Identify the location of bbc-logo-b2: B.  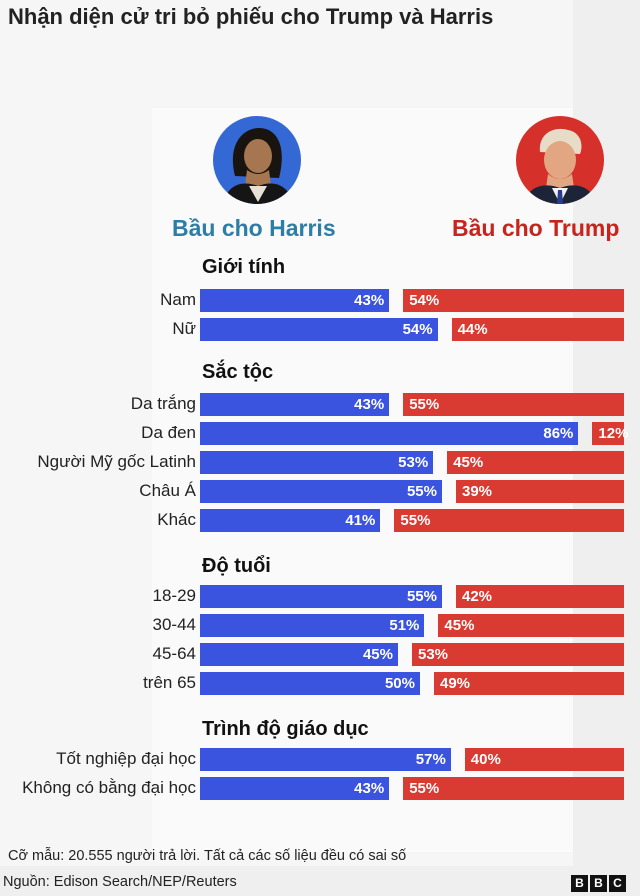
(598, 883).